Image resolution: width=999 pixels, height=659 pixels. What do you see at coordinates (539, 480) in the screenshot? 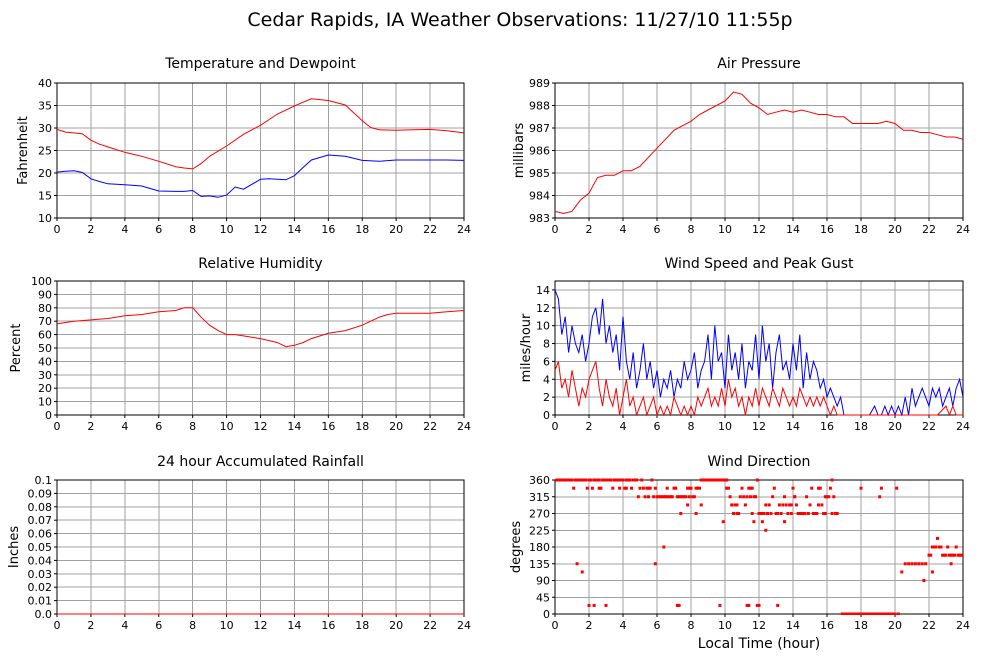
I see `y-tick-label: 360` at bounding box center [539, 480].